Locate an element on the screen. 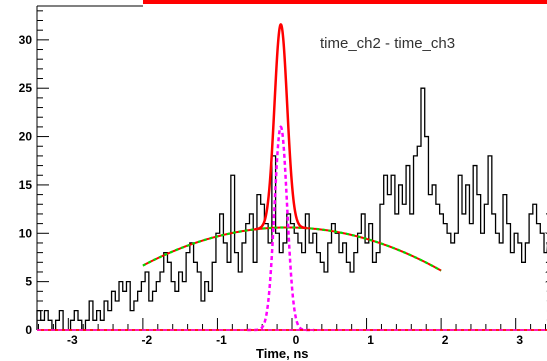  x-tick-label: -1 is located at coordinates (221, 340).